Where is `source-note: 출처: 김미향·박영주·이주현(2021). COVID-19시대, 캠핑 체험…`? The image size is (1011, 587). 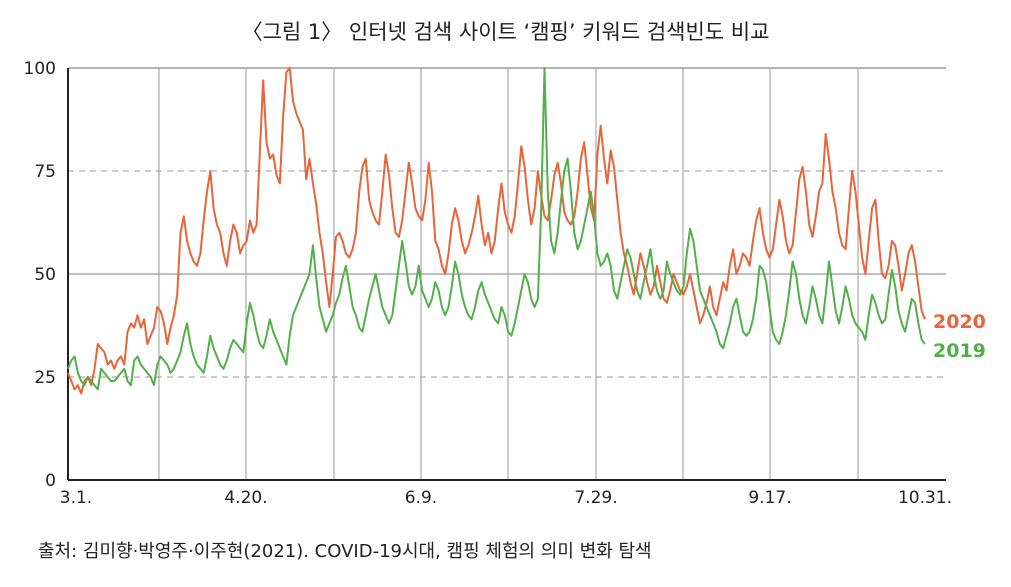
source-note: 출처: 김미향·박영주·이주현(2021). COVID-19시대, 캠핑 체험… is located at coordinates (345, 551).